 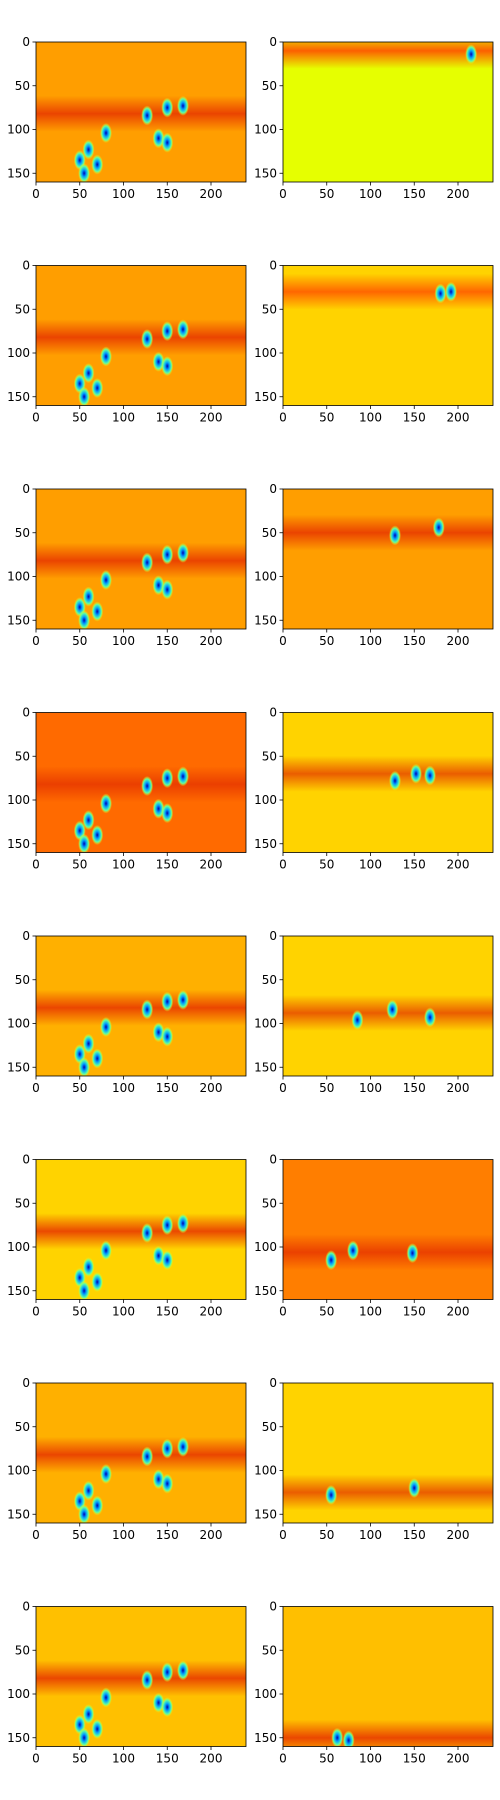 I want to click on heatmap-panel-0: 0 50 100 150 200 0 50 100 150, so click(x=127, y=118).